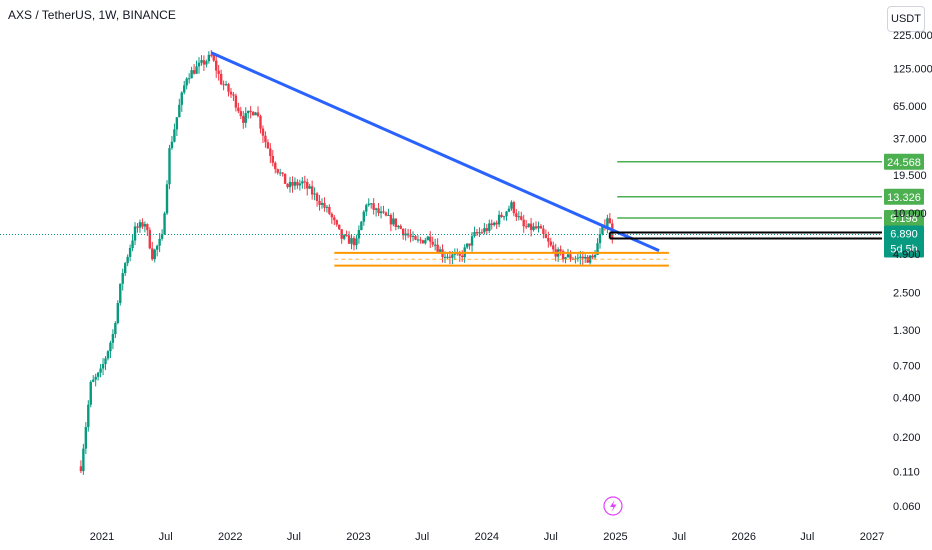 The height and width of the screenshot is (550, 932). I want to click on countdown-label: 5d 5h, so click(904, 250).